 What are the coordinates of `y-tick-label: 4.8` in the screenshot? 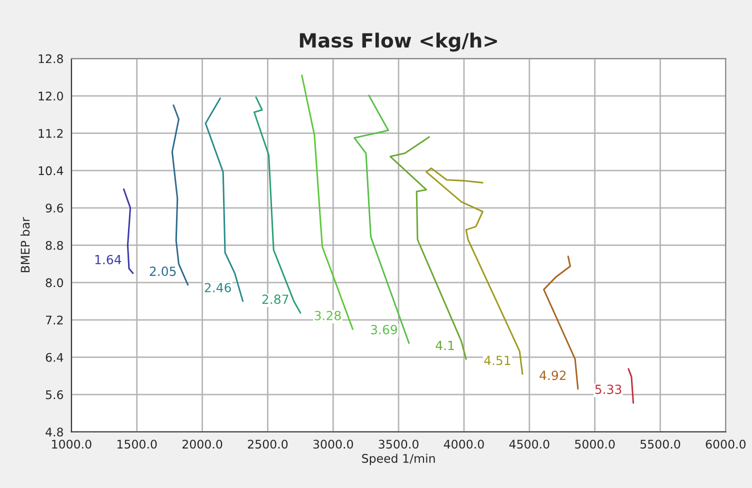 It's located at (54, 432).